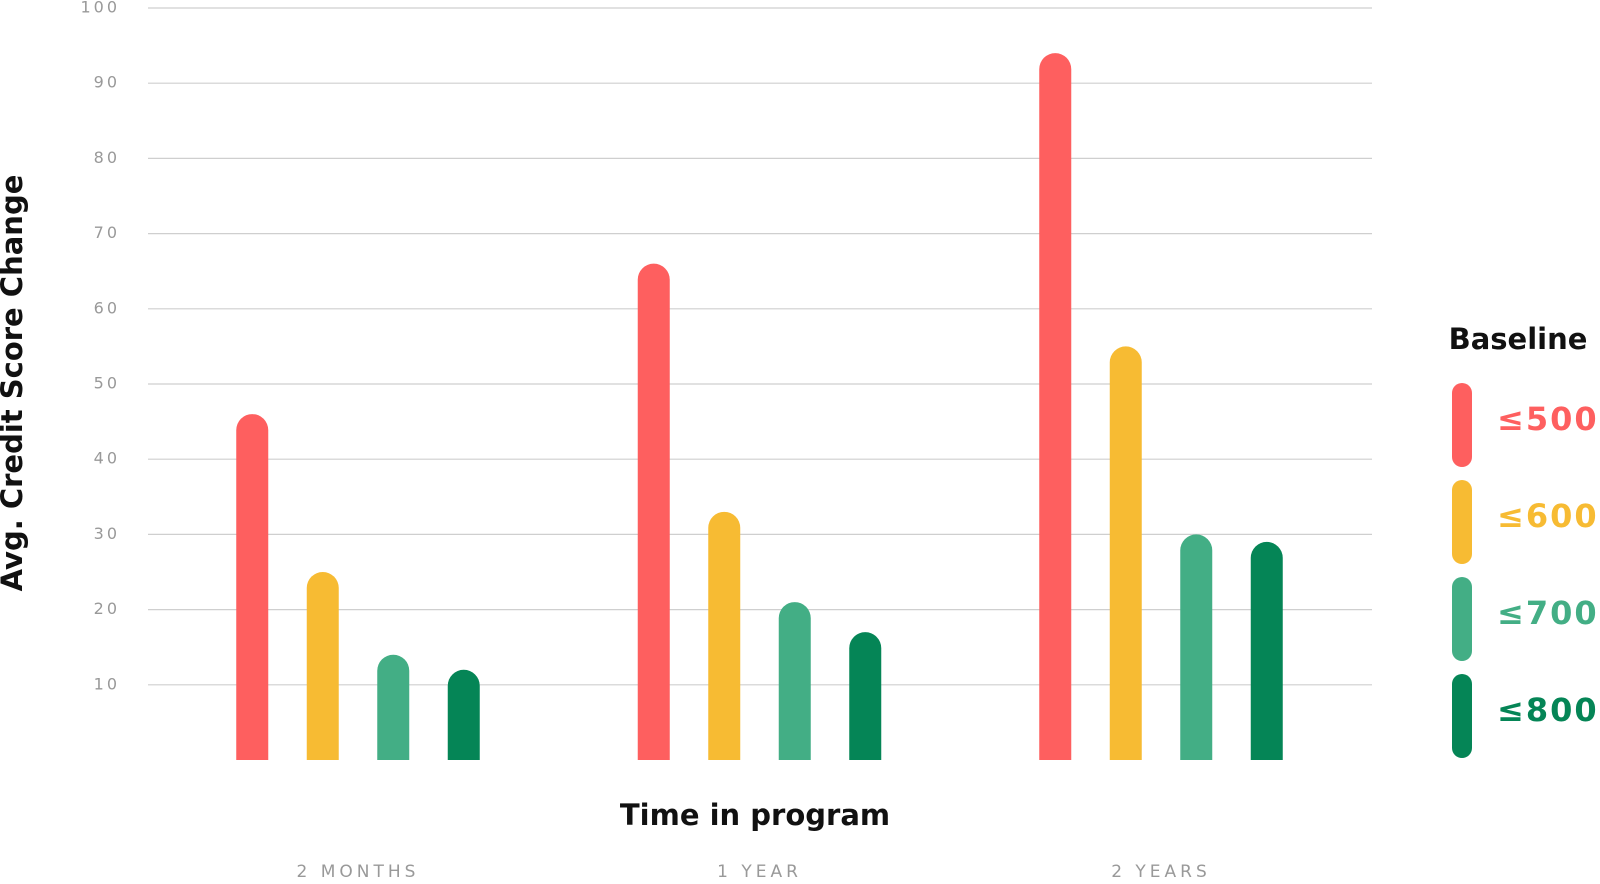 The height and width of the screenshot is (884, 1600). Describe the element at coordinates (1161, 872) in the screenshot. I see `x-tick-label: 2 YEARS` at that location.